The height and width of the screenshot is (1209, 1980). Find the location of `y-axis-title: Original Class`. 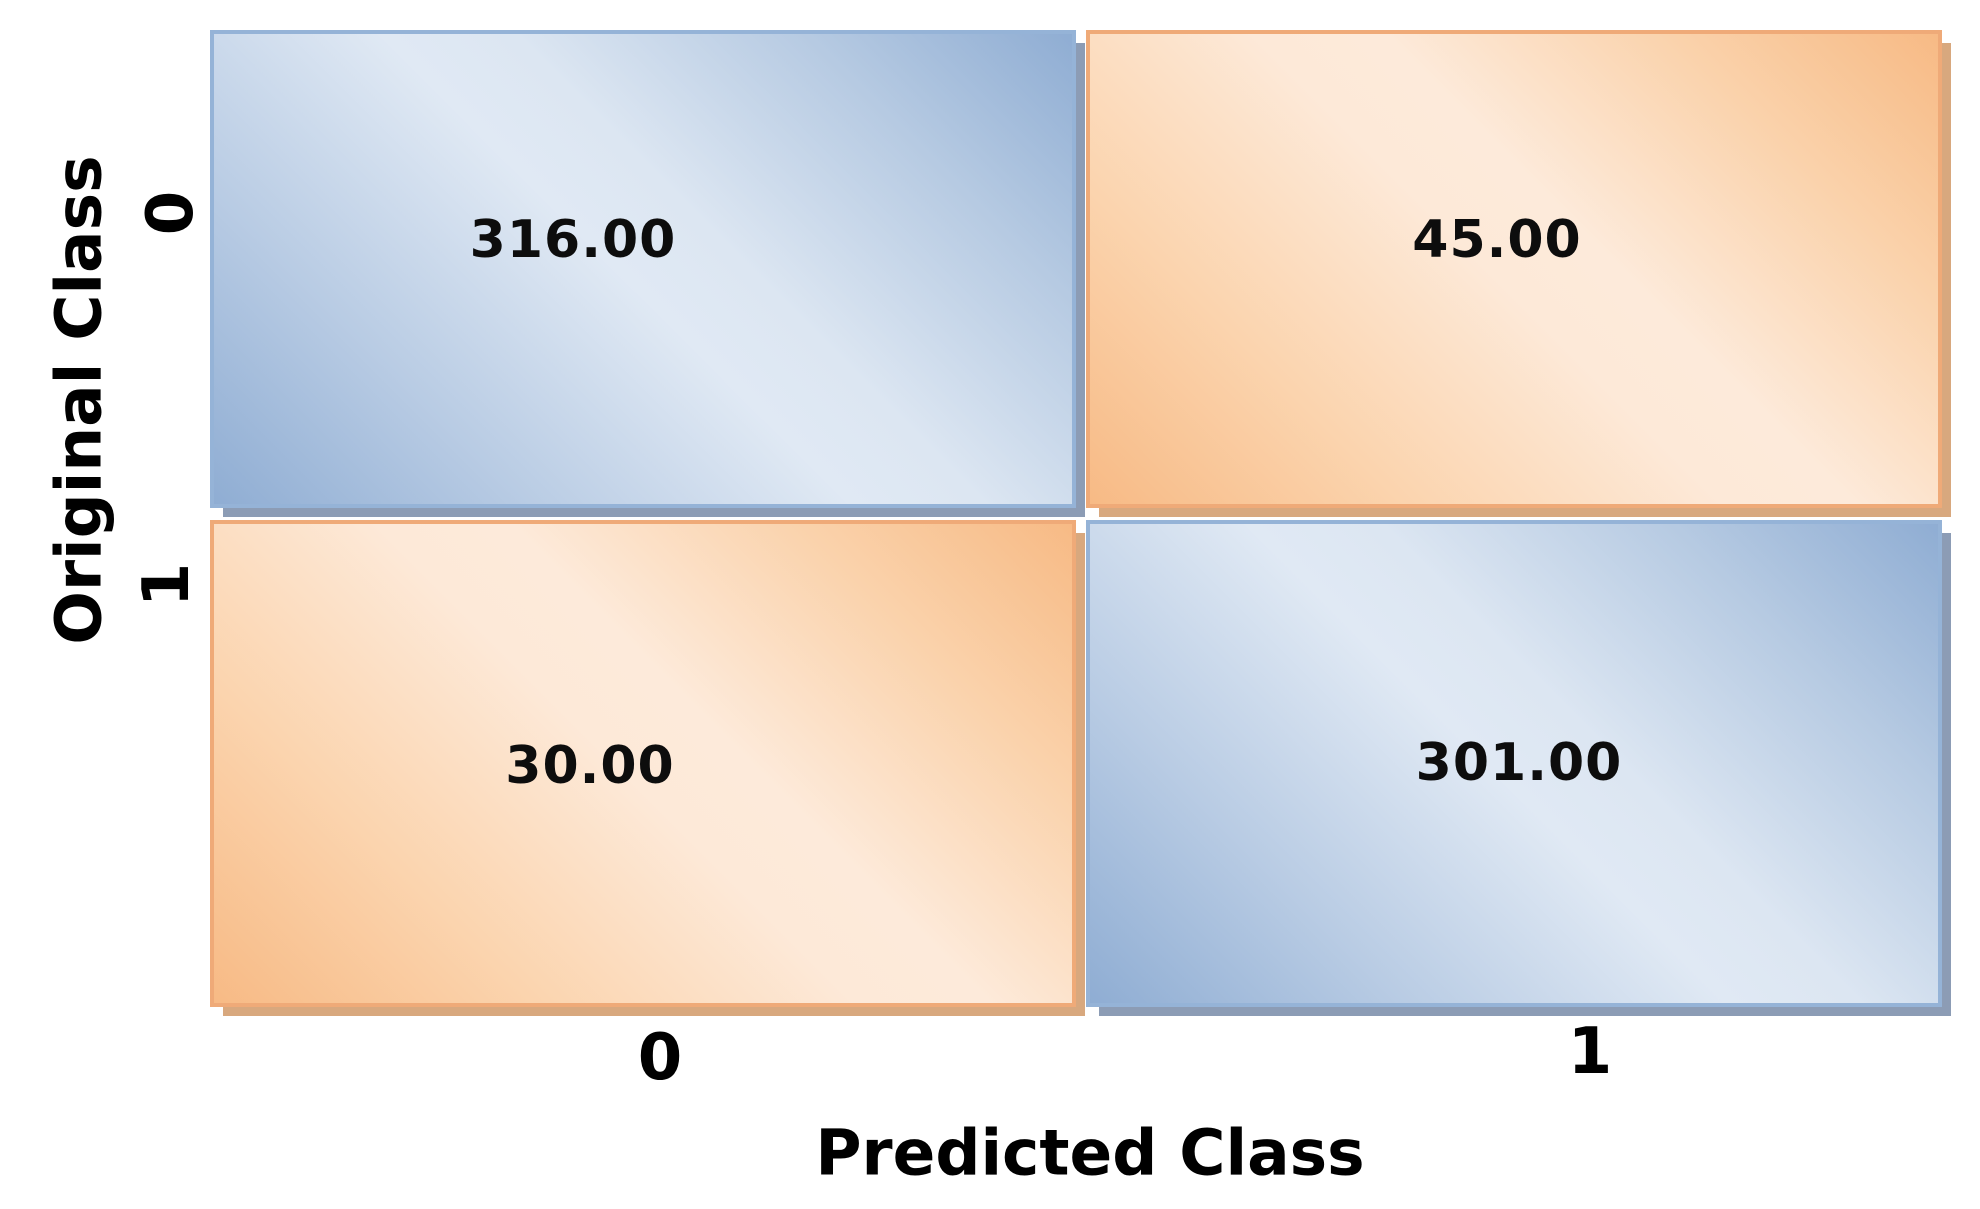

y-axis-title: Original Class is located at coordinates (79, 400).